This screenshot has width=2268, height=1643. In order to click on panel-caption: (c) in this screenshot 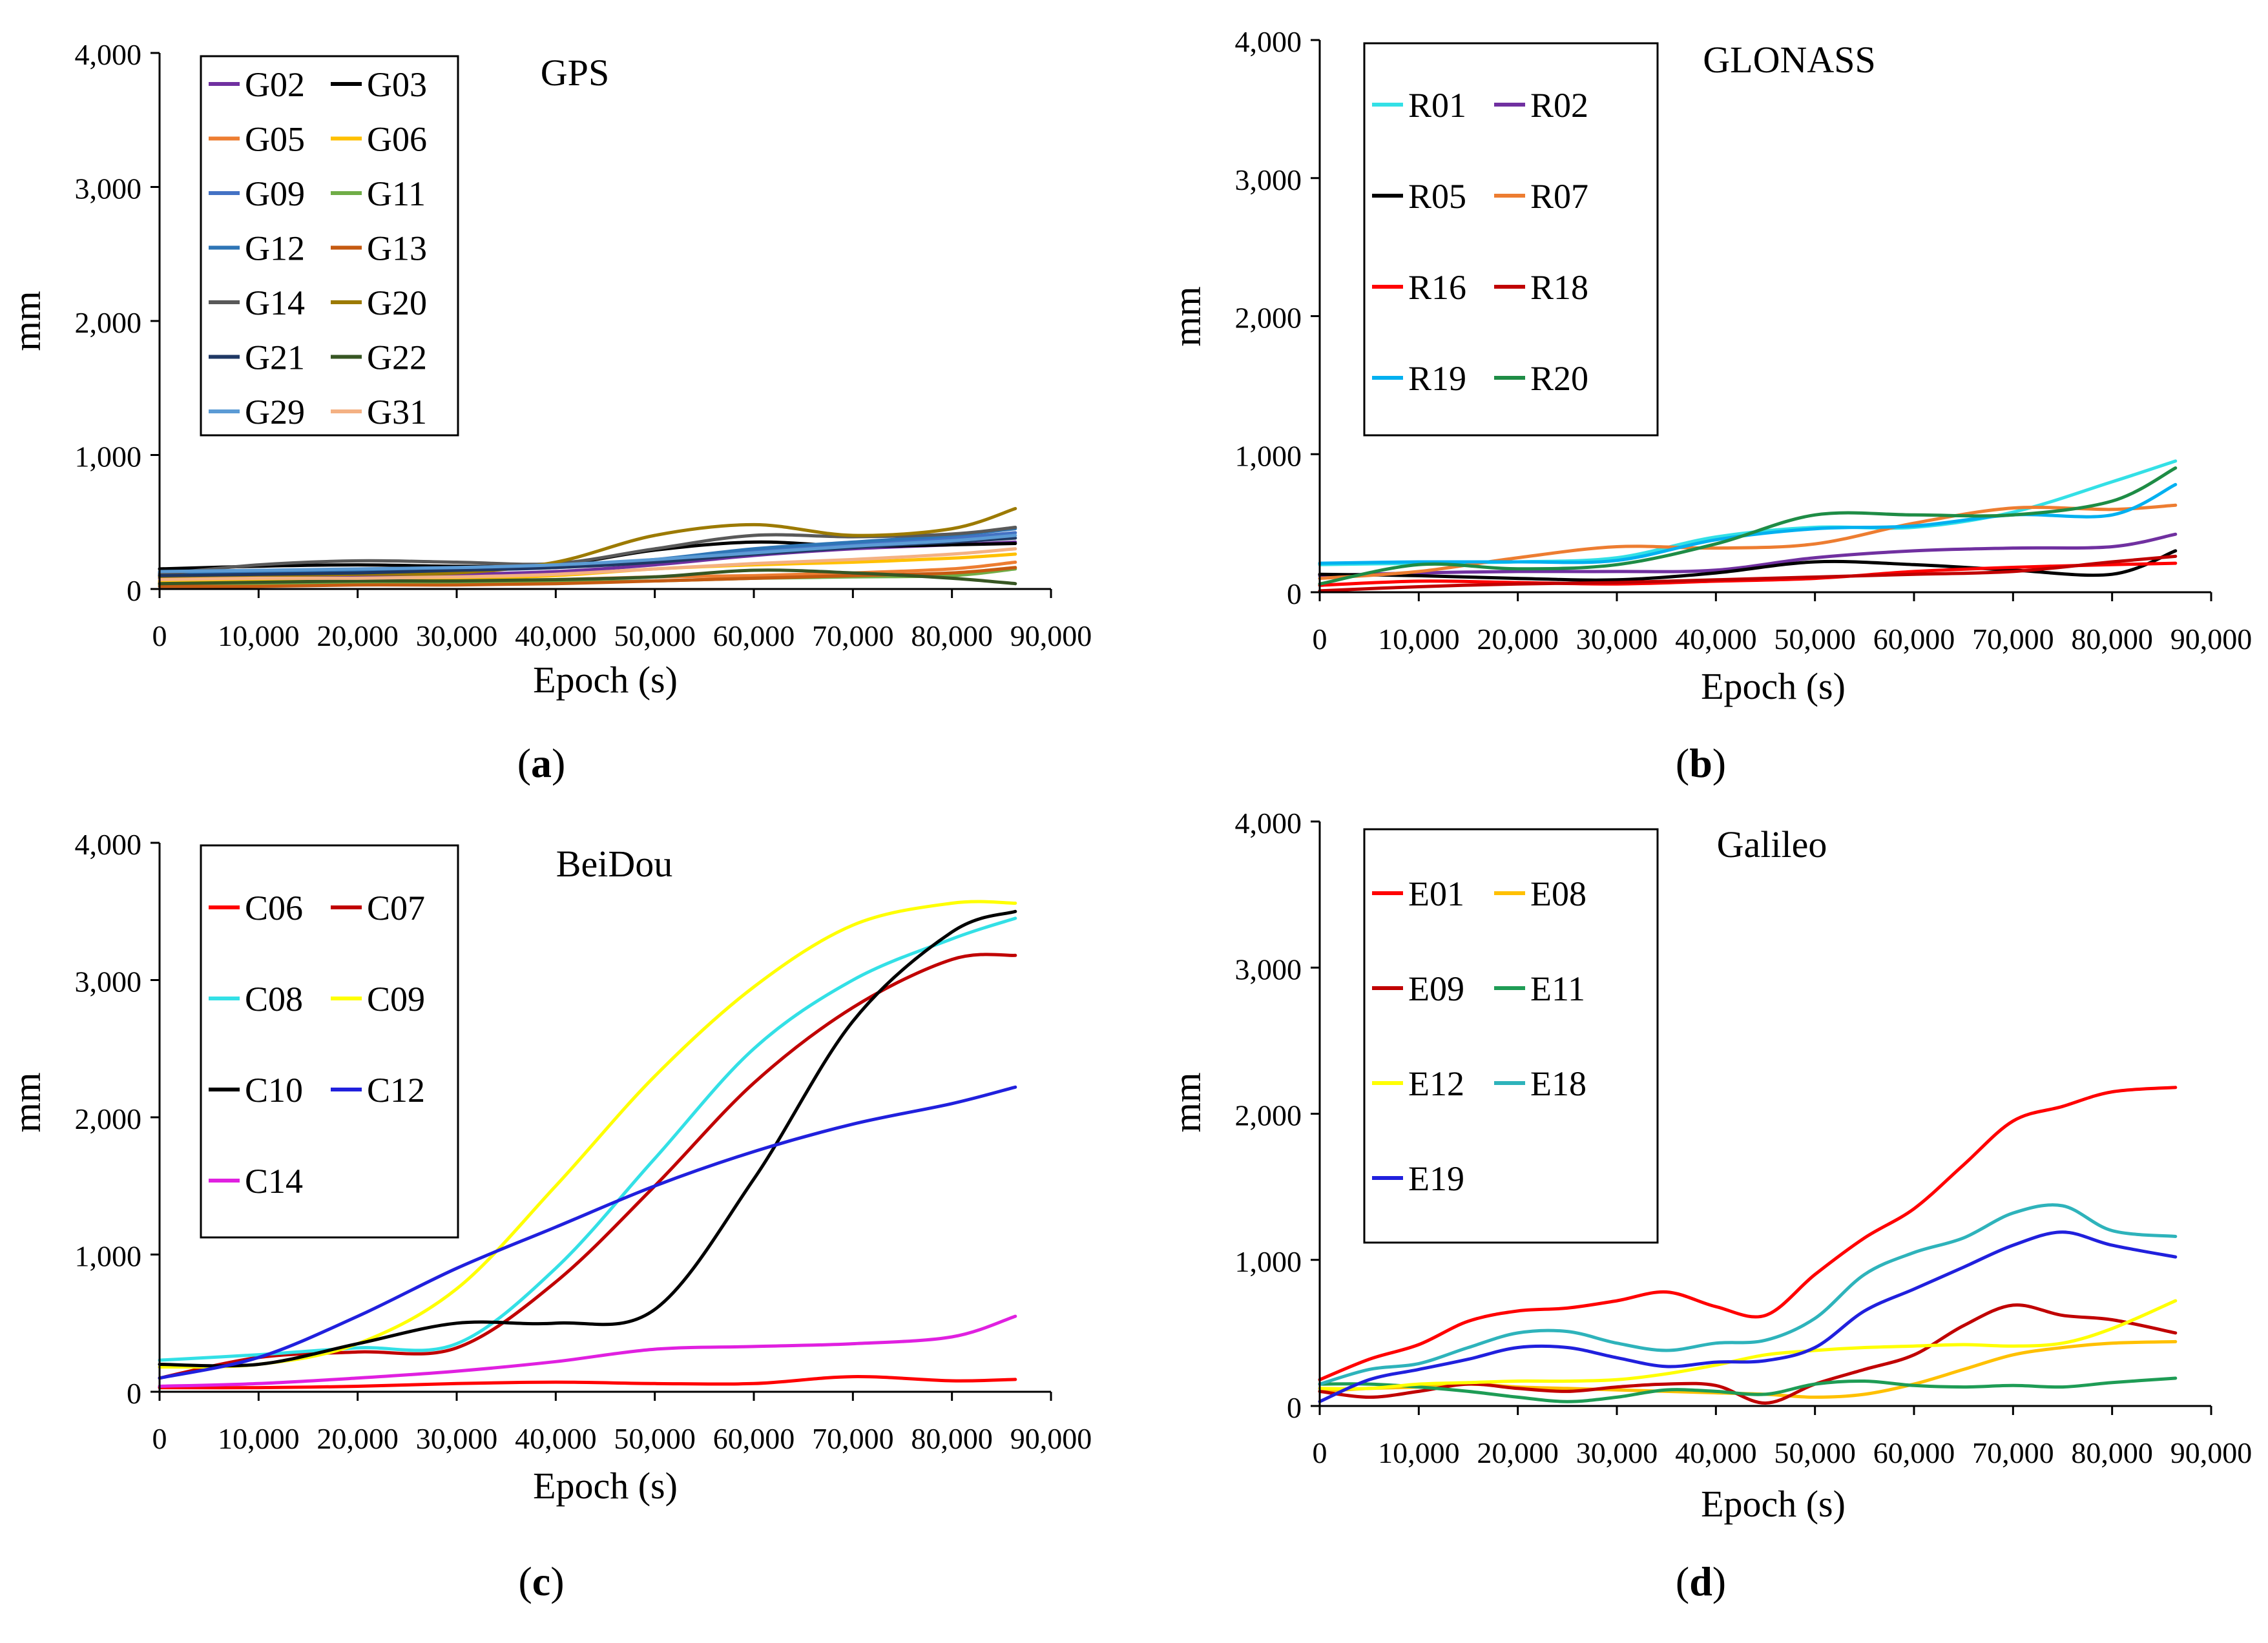, I will do `click(541, 1581)`.